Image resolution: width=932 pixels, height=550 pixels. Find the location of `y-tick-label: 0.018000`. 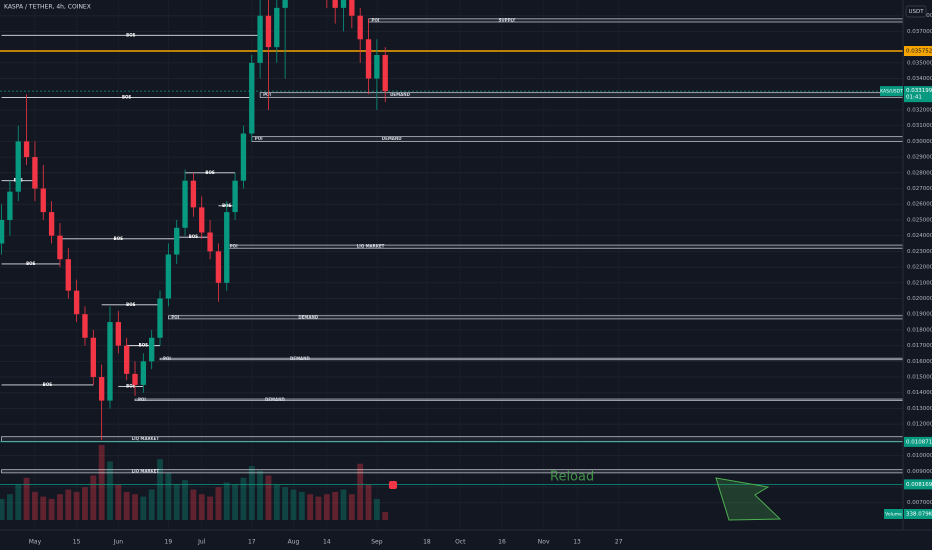

y-tick-label: 0.018000 is located at coordinates (919, 330).